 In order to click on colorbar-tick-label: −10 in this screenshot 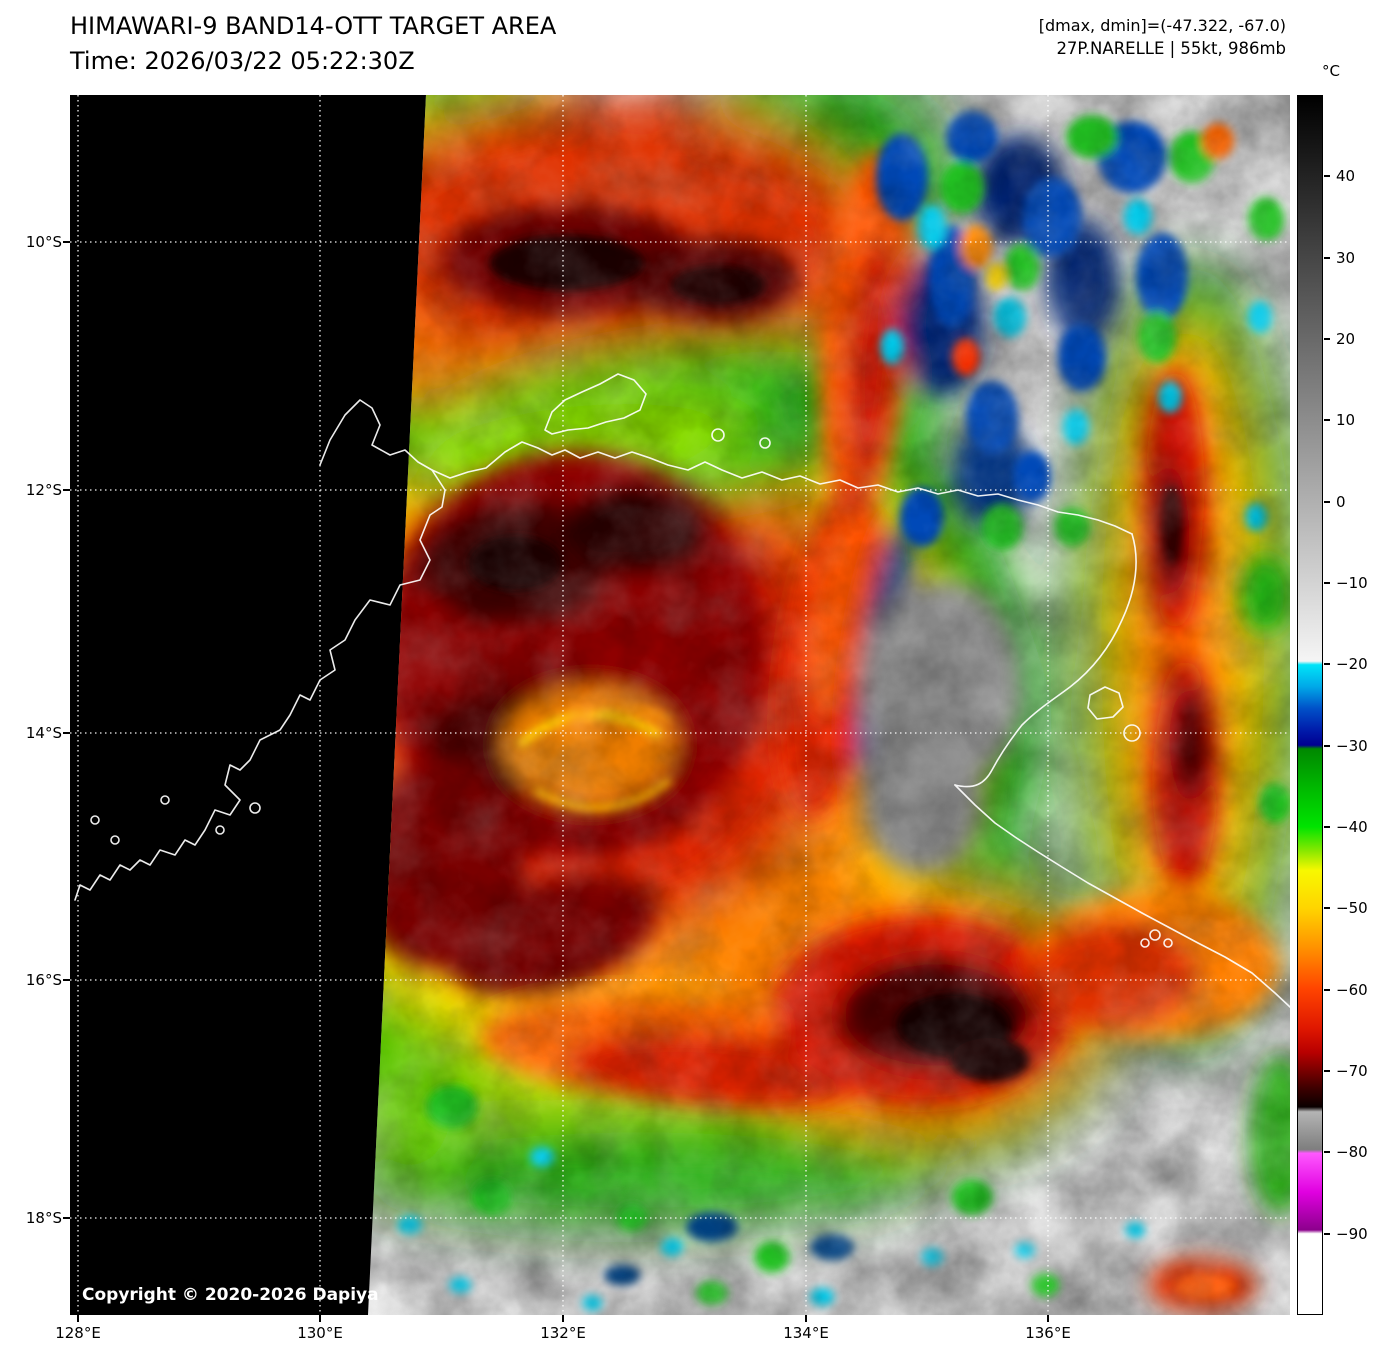, I will do `click(1352, 583)`.